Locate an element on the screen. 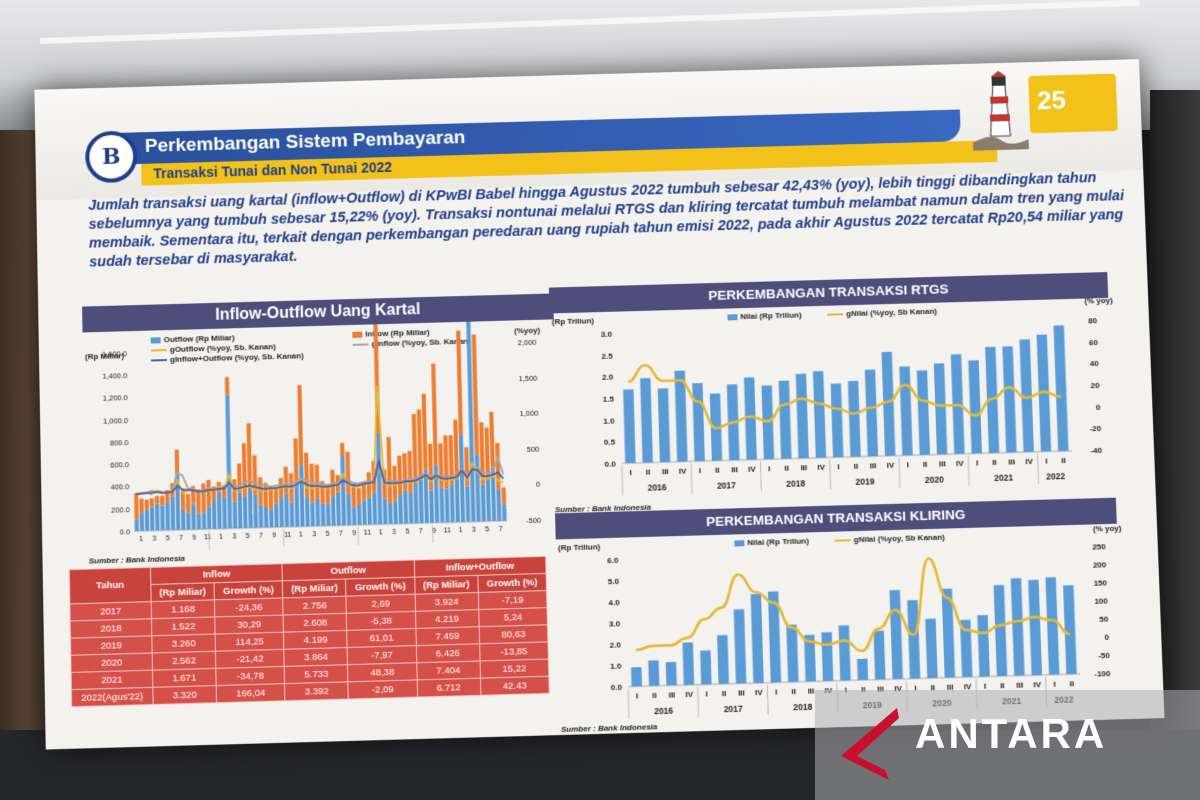 This screenshot has height=800, width=1200. rtgs-quarter-label: IV is located at coordinates (821, 467).